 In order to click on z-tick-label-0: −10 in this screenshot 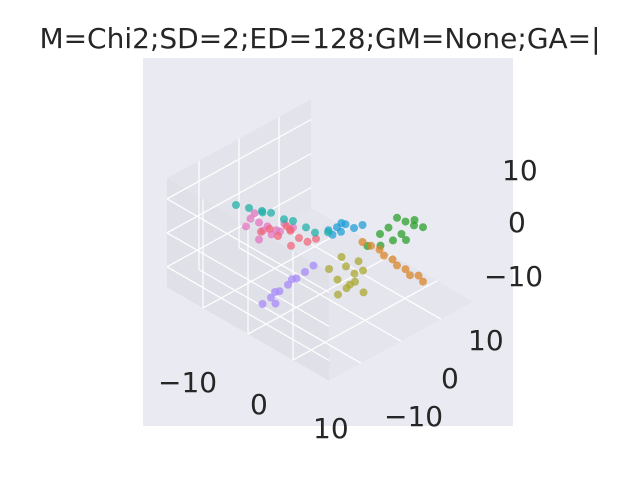, I will do `click(513, 276)`.